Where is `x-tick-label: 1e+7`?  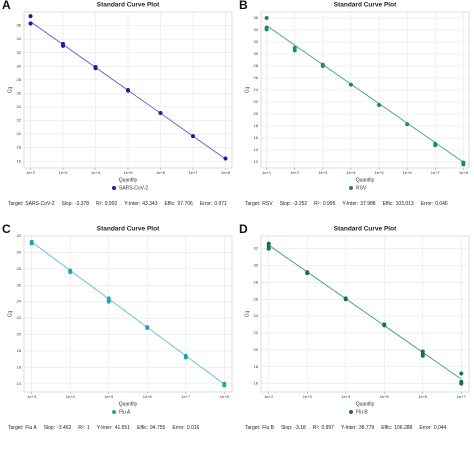 x-tick-label: 1e+7 is located at coordinates (462, 396).